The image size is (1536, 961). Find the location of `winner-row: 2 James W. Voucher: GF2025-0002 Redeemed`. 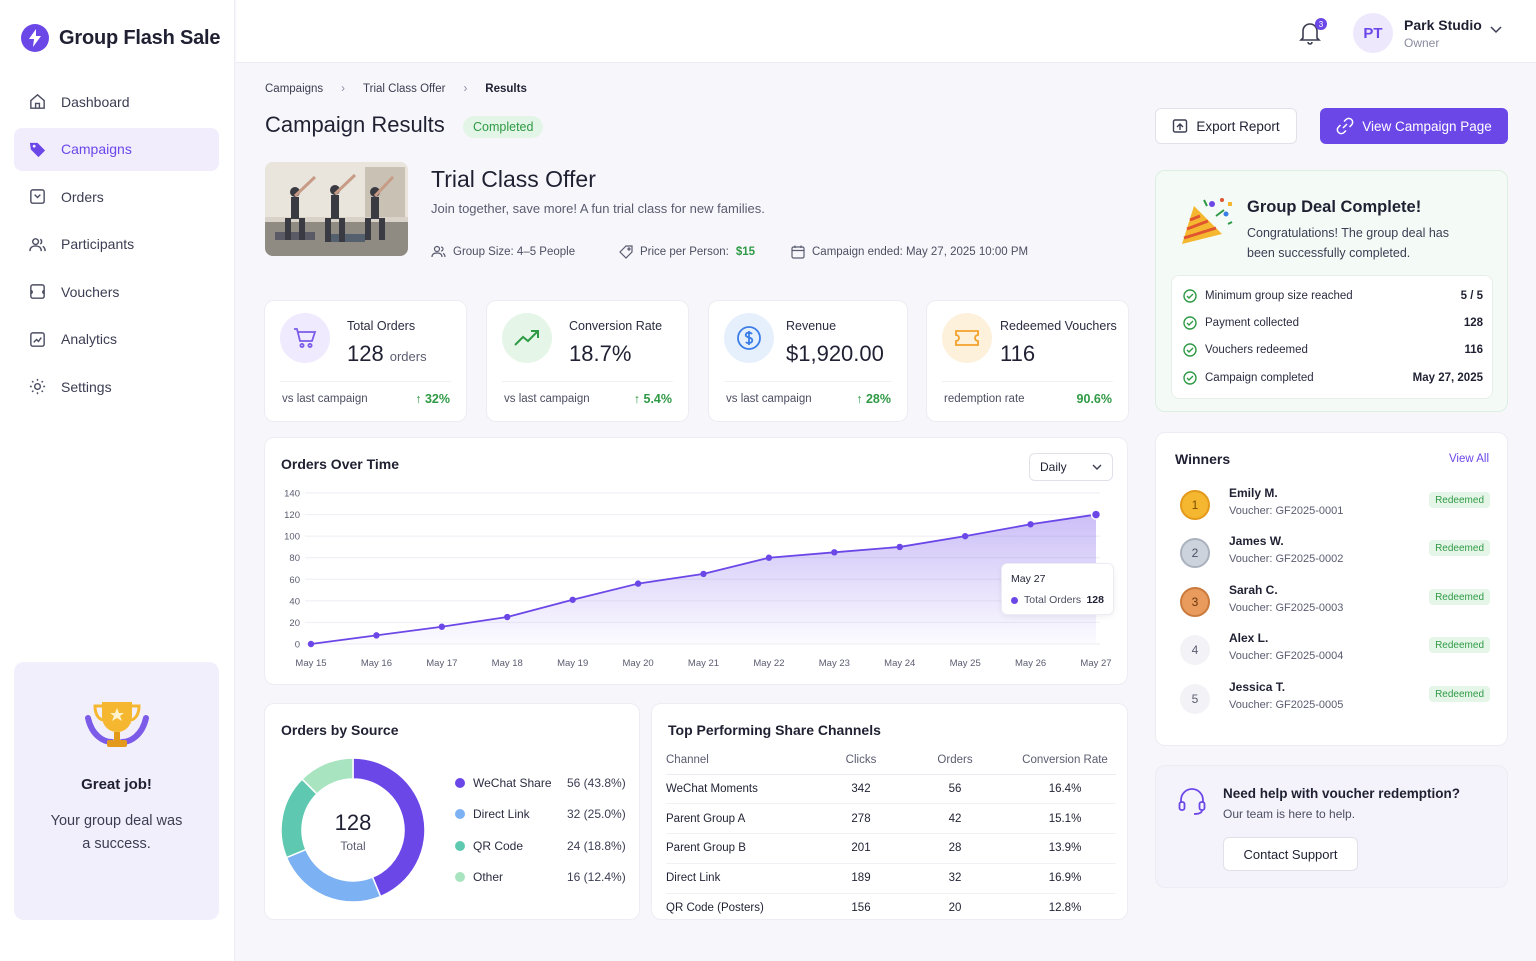

winner-row: 2 James W. Voucher: GF2025-0002 Redeemed is located at coordinates (1333, 555).